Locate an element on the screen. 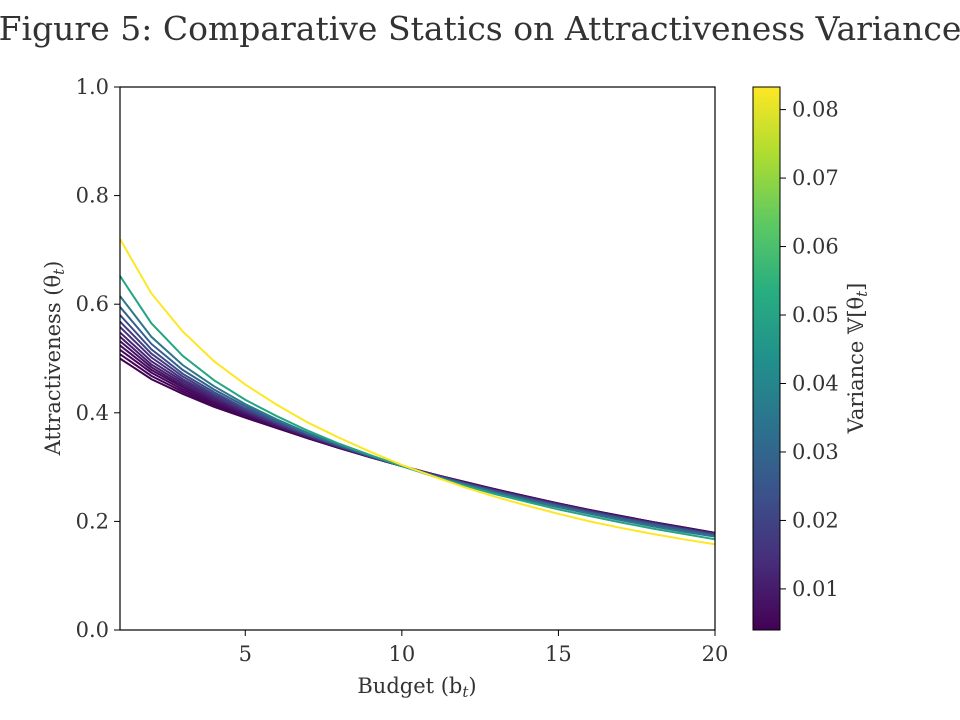 Image resolution: width=960 pixels, height=720 pixels. x-axis-ticks: 5 10 15 20 is located at coordinates (484, 648).